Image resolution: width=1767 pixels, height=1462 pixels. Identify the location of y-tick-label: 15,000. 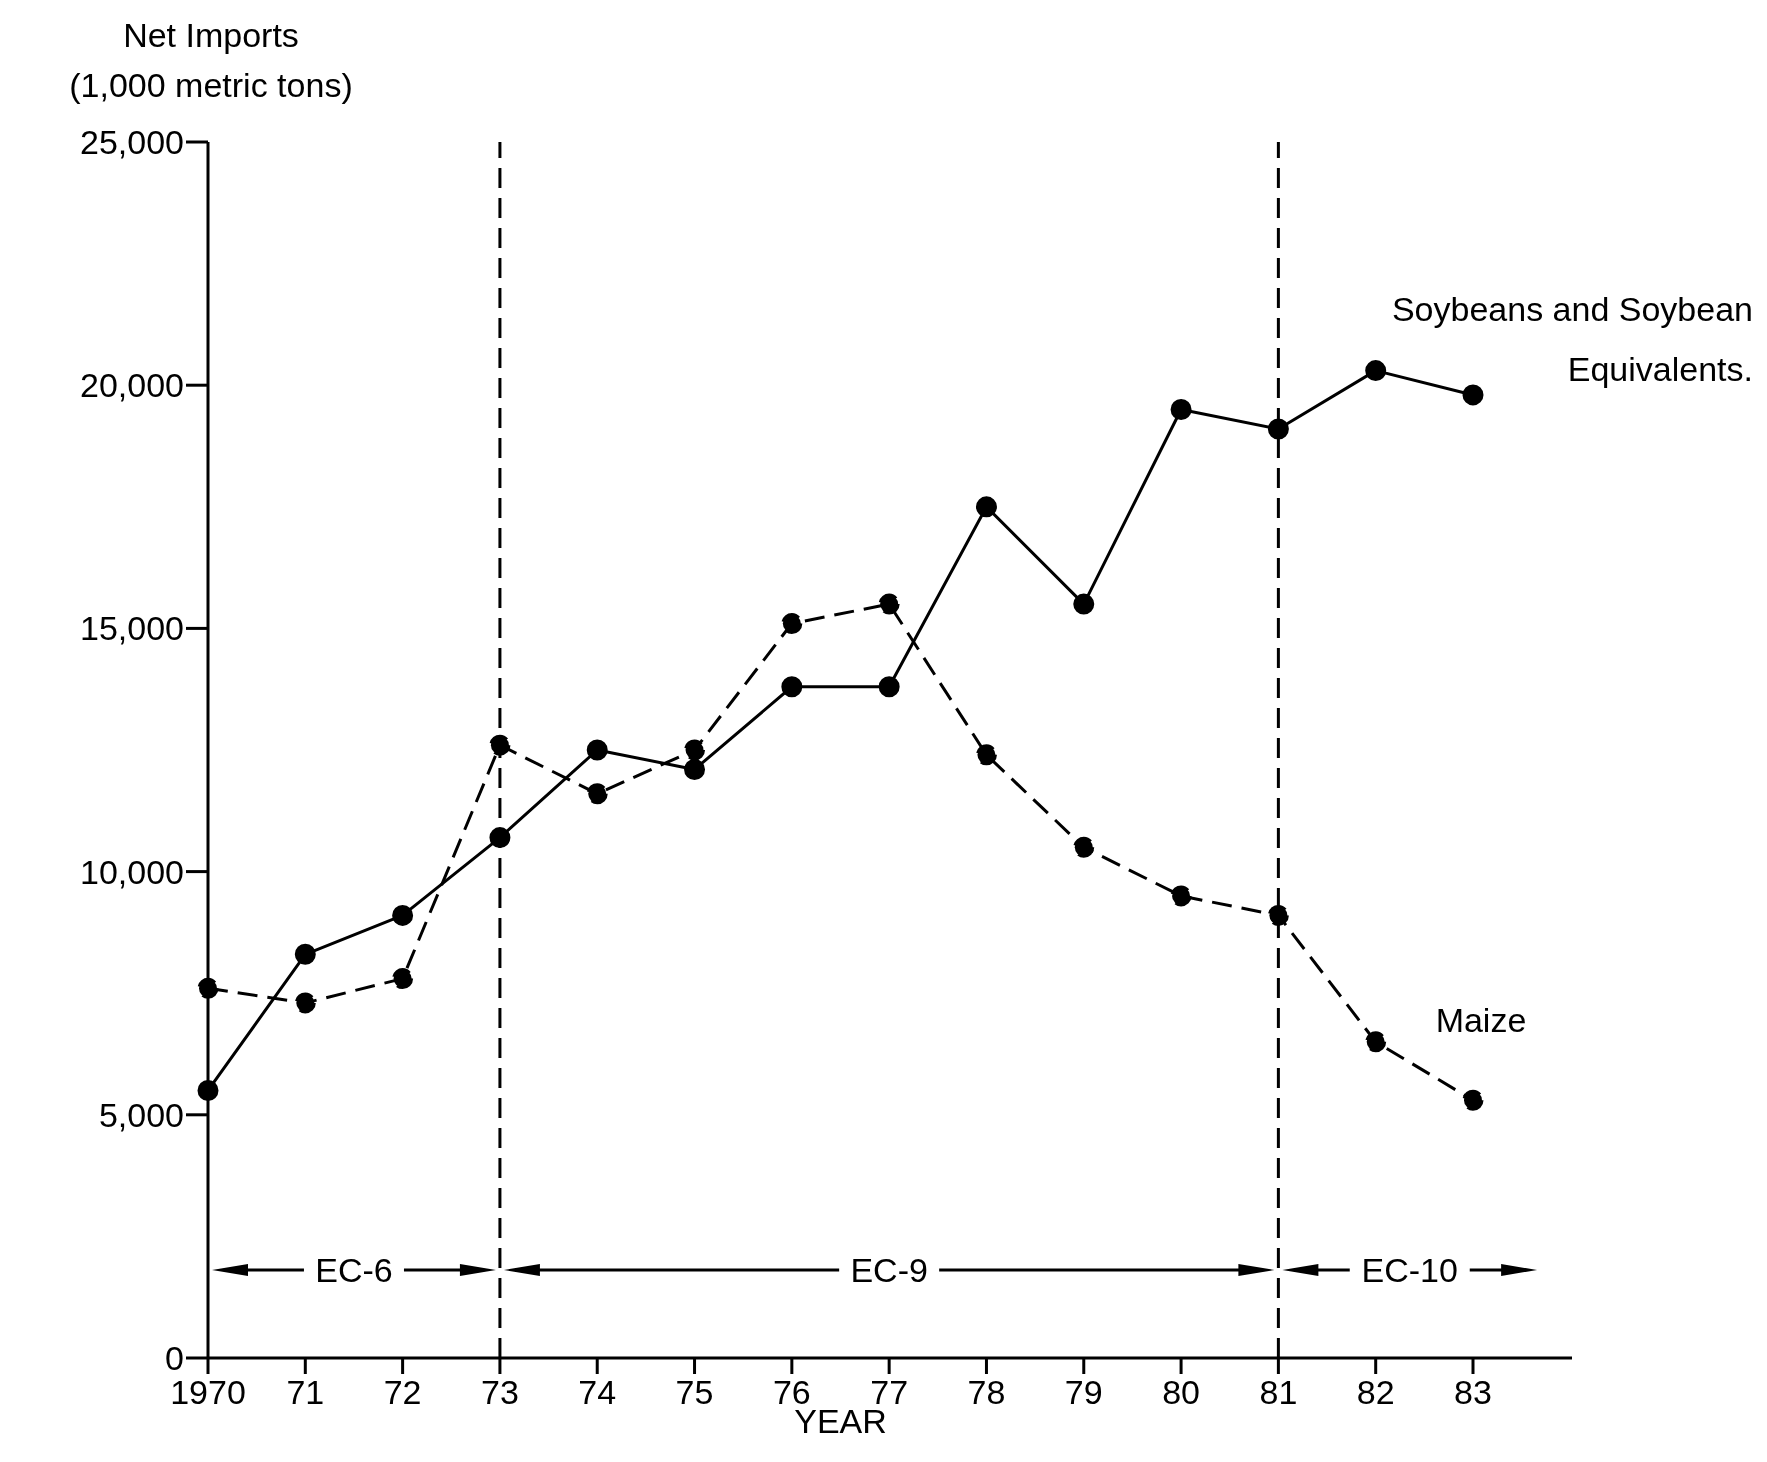
(132, 628).